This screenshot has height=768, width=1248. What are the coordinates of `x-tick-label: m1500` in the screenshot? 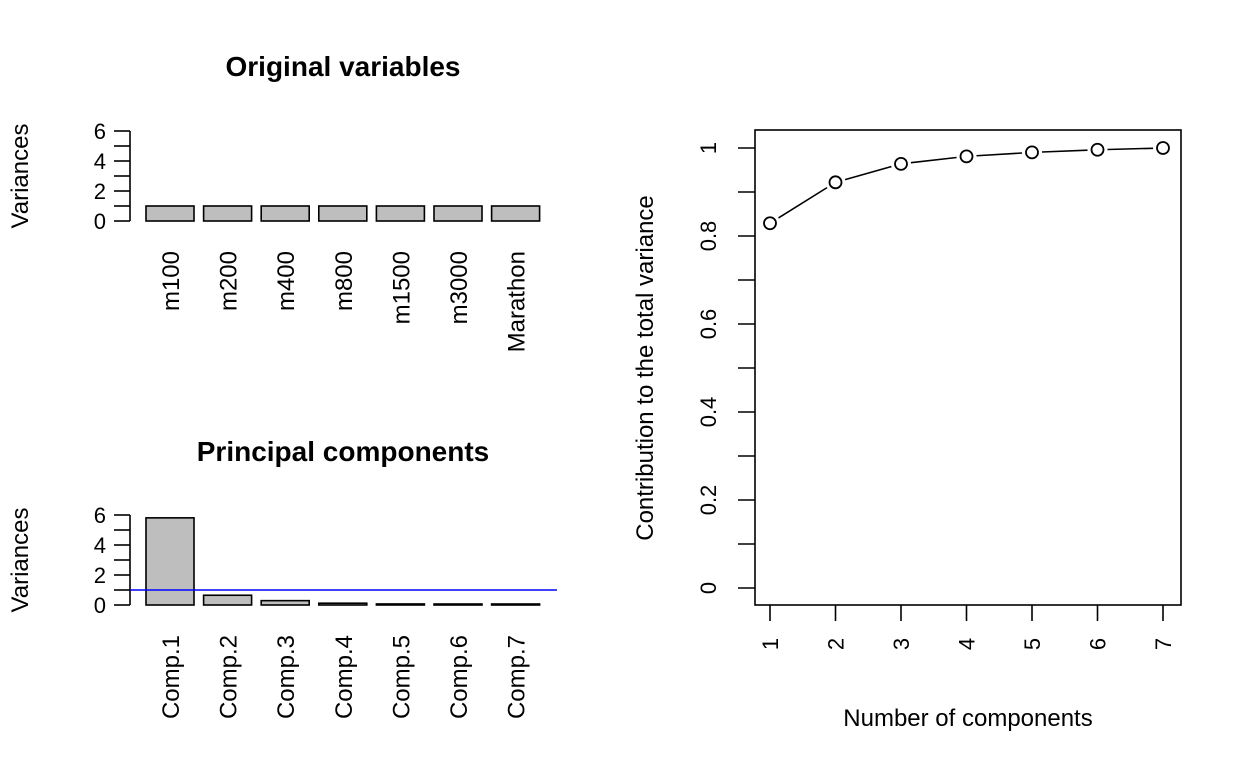 It's located at (401, 287).